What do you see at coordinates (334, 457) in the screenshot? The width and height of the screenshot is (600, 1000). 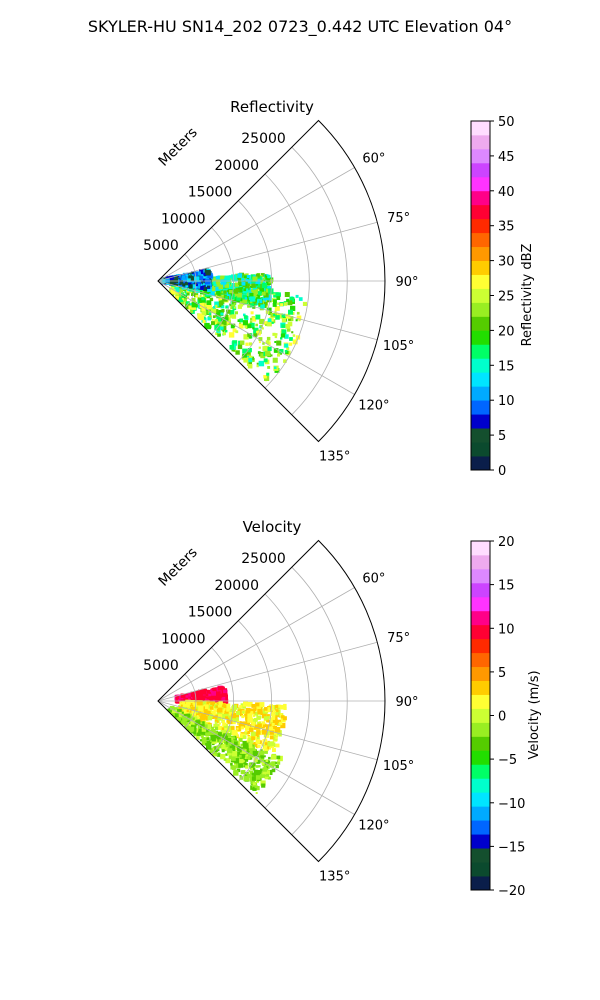 I see `angle-tick-label-135: 135°` at bounding box center [334, 457].